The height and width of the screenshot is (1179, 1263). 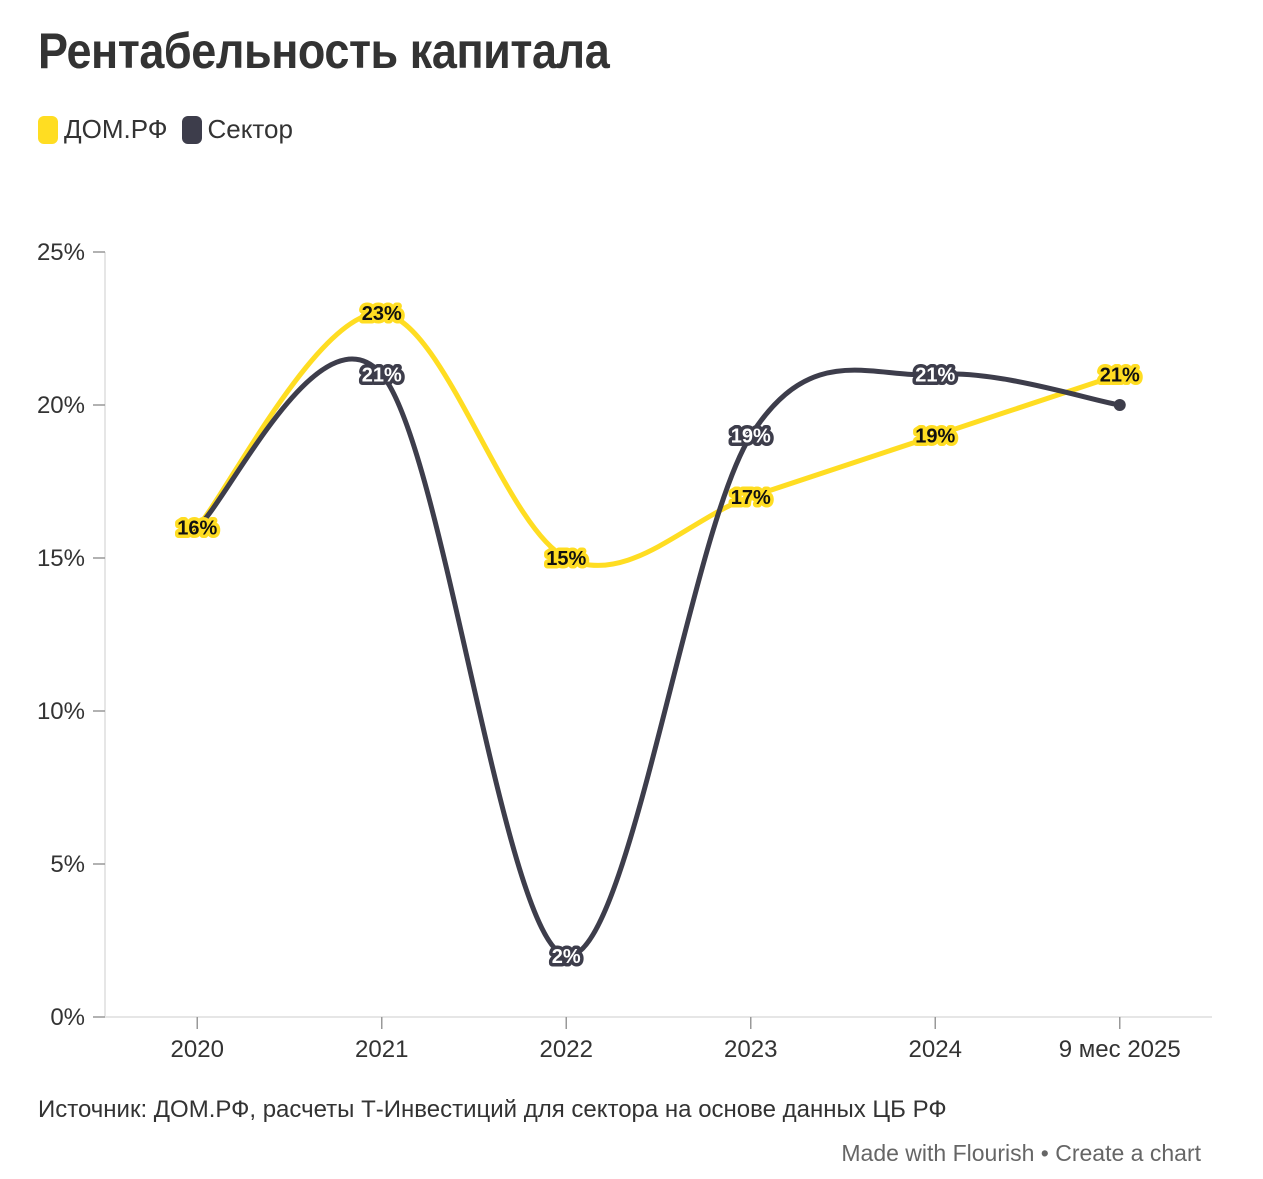 What do you see at coordinates (67, 864) in the screenshot?
I see `y-tick-label: 5%` at bounding box center [67, 864].